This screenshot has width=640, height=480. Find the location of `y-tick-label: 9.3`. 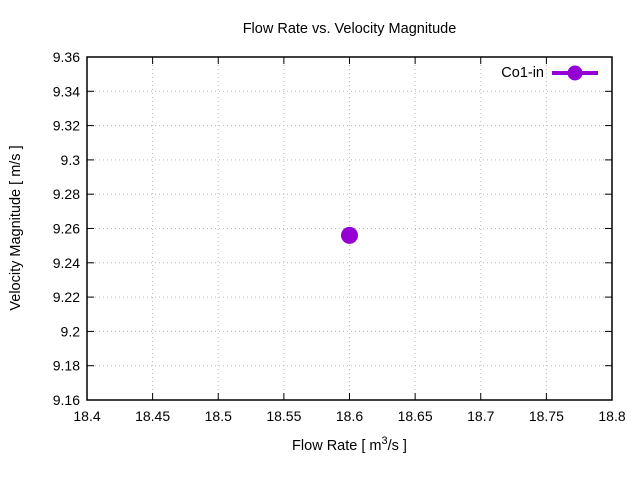

y-tick-label: 9.3 is located at coordinates (71, 160).